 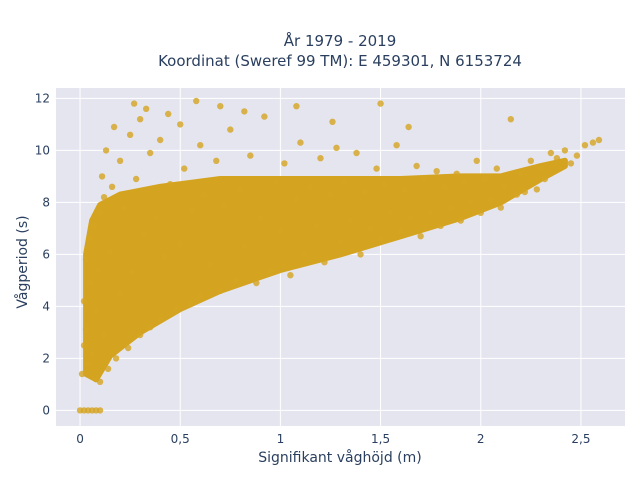 What do you see at coordinates (380, 439) in the screenshot?
I see `x-tick-label: 1,5` at bounding box center [380, 439].